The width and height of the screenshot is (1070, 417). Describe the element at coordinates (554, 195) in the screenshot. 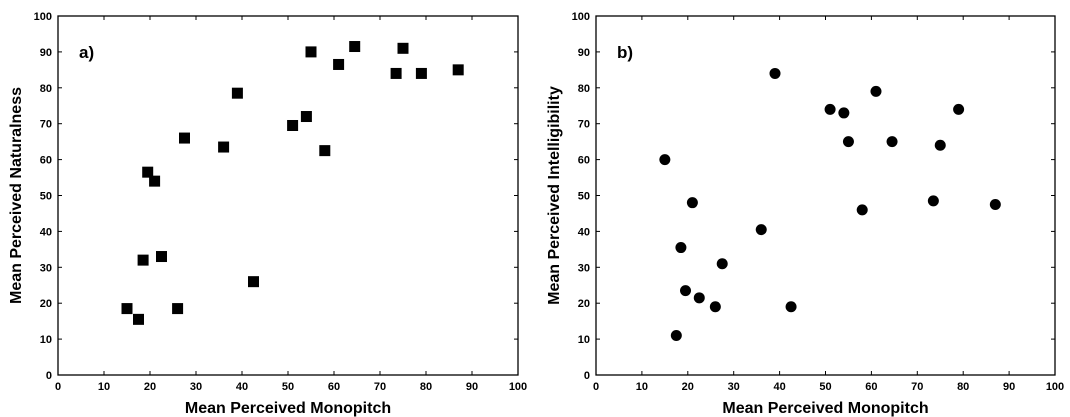

I see `y-axis-label: Mean Perceived Intelligibility` at that location.